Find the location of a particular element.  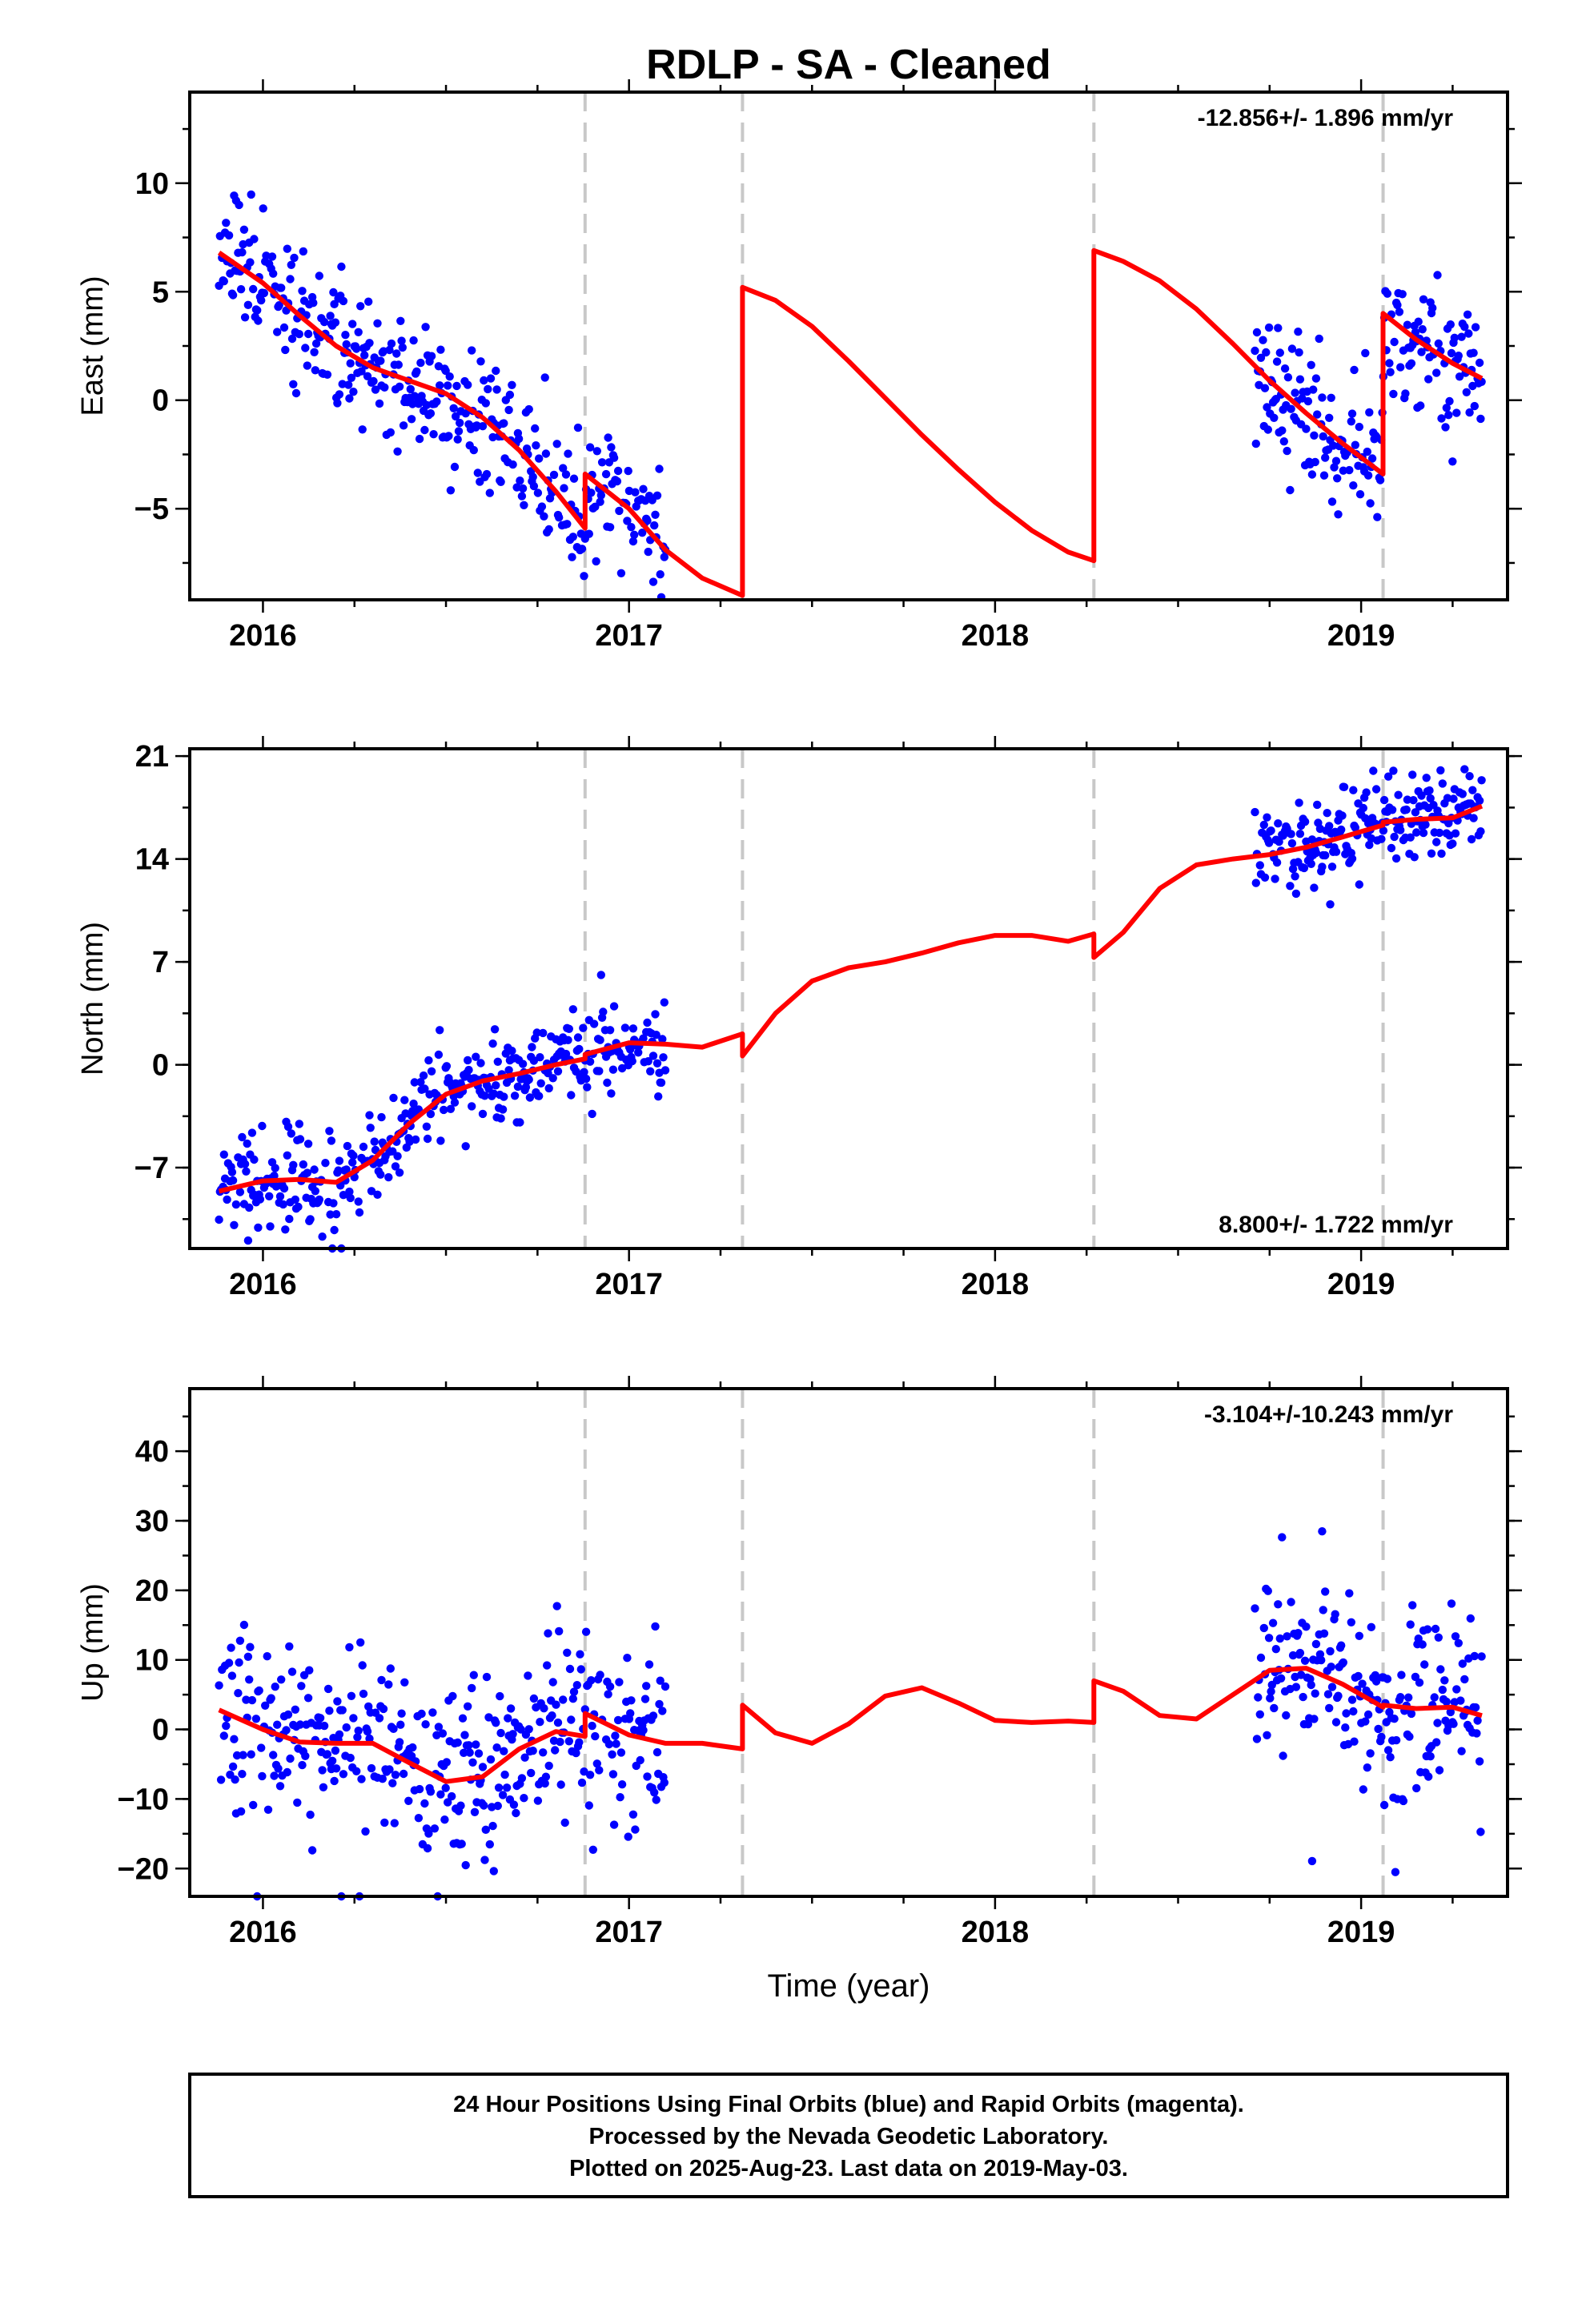

y-tick-label: 40 is located at coordinates (152, 1452).